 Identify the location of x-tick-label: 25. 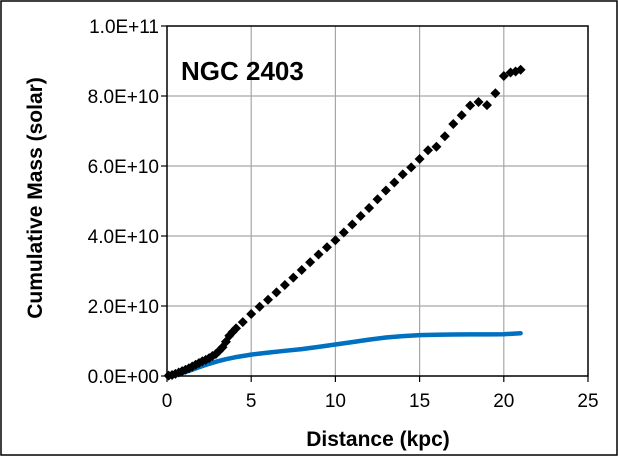
(587, 401).